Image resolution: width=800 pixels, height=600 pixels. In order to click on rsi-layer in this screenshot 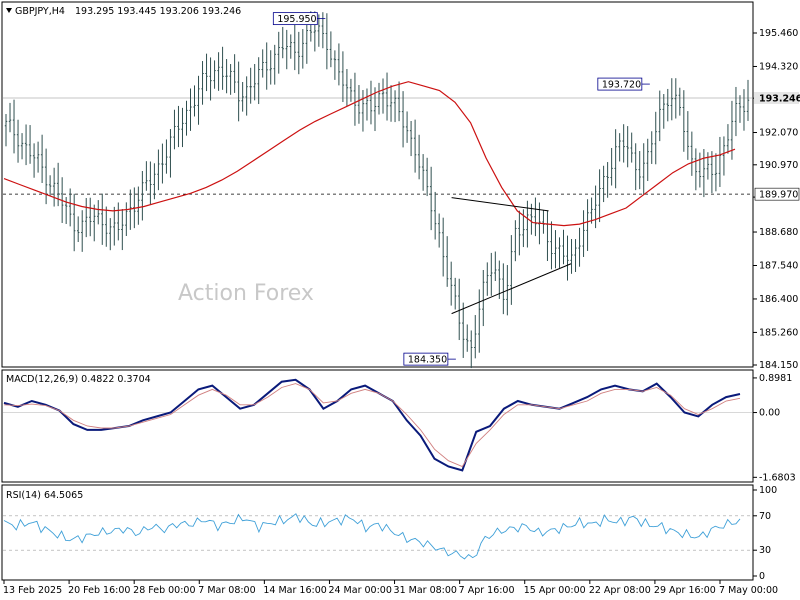, I will do `click(377, 536)`.